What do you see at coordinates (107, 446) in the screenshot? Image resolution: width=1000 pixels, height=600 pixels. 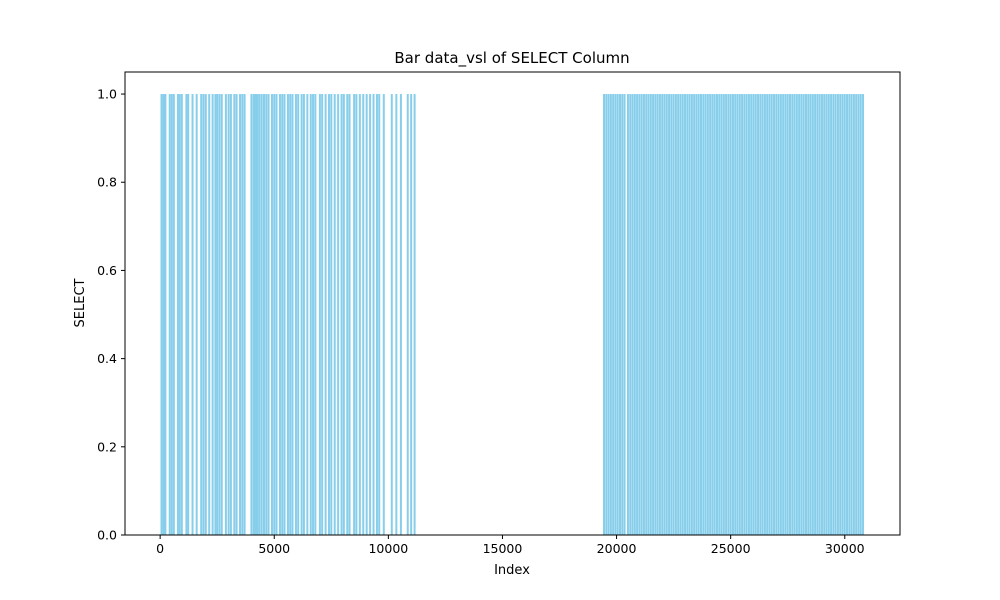 I see `y-tick-label: 0.2` at bounding box center [107, 446].